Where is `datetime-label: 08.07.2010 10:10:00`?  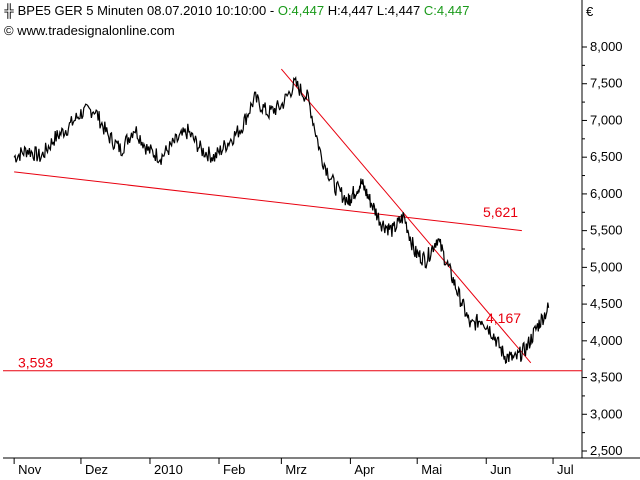
datetime-label: 08.07.2010 10:10:00 is located at coordinates (206, 10).